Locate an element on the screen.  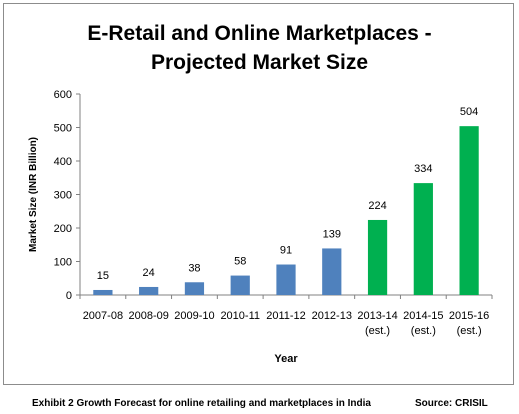
x-tick-label: 2010-11 is located at coordinates (240, 316).